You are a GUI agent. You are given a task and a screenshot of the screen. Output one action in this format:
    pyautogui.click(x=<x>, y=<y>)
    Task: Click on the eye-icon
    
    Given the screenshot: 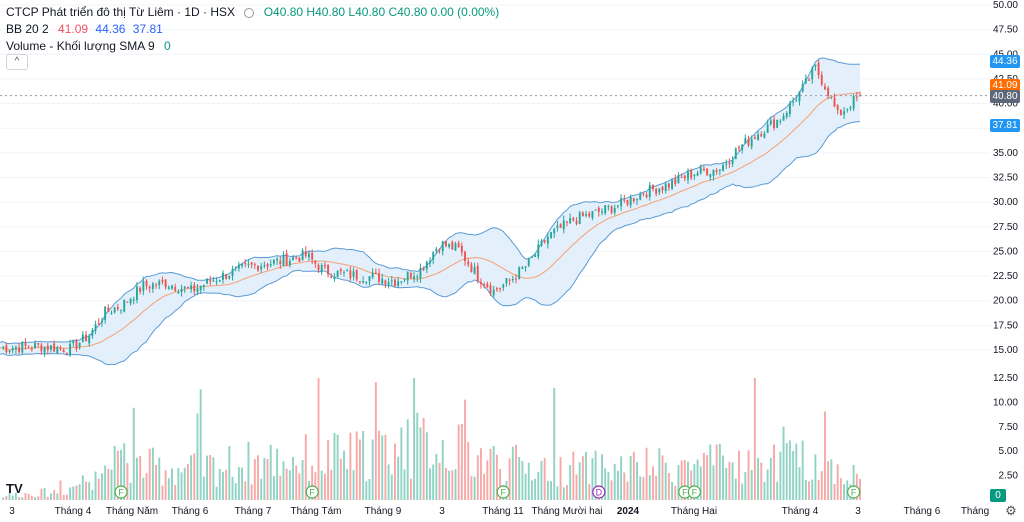 What is the action you would take?
    pyautogui.click(x=249, y=12)
    